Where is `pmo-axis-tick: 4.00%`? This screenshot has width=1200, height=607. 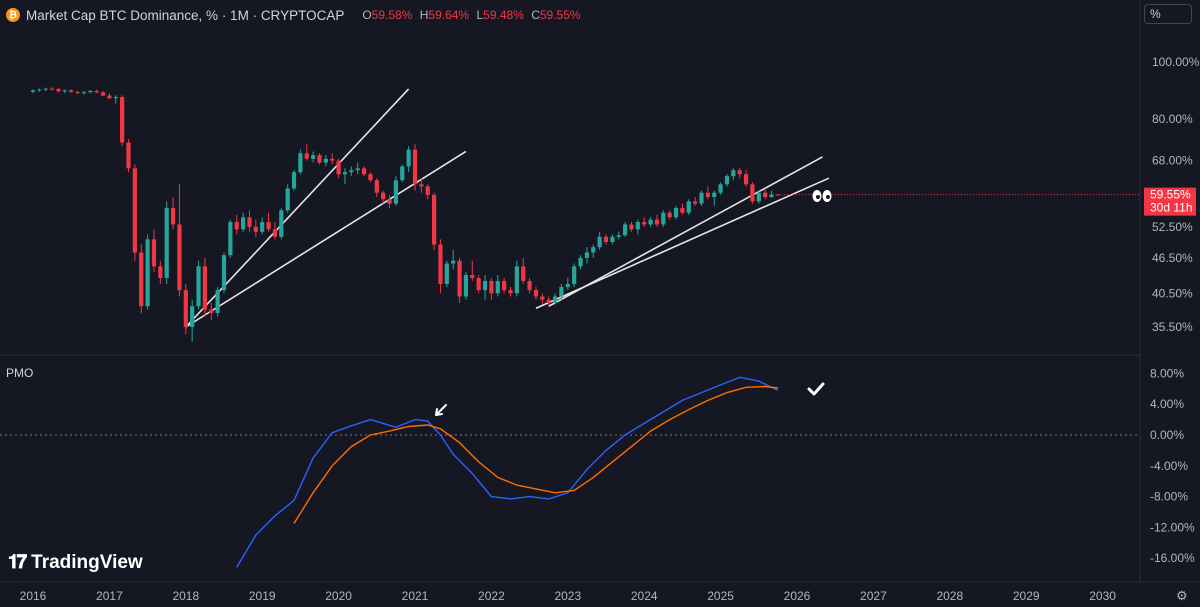
pmo-axis-tick: 4.00% is located at coordinates (1167, 404).